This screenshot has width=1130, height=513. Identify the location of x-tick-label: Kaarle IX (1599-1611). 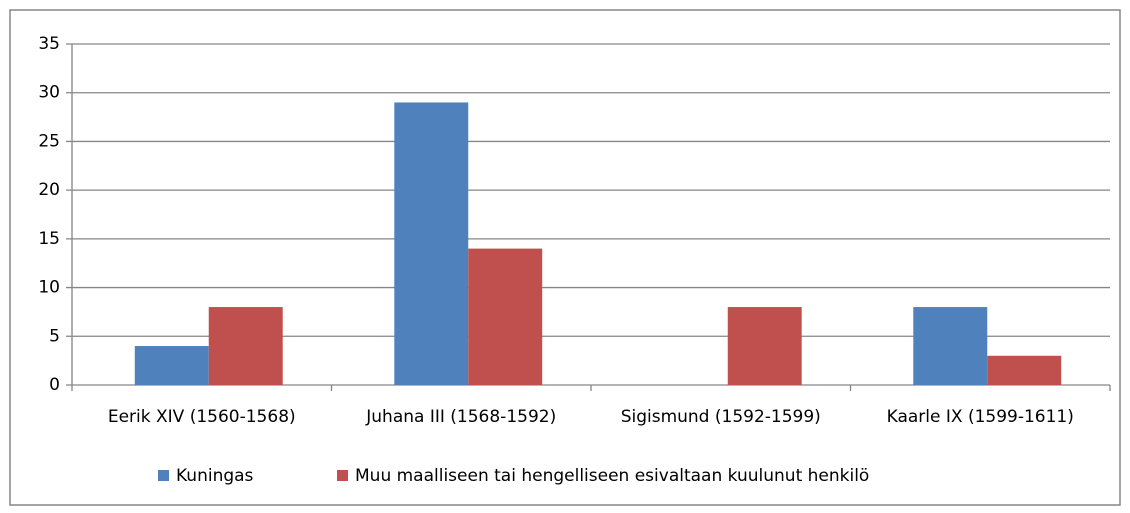
(980, 417).